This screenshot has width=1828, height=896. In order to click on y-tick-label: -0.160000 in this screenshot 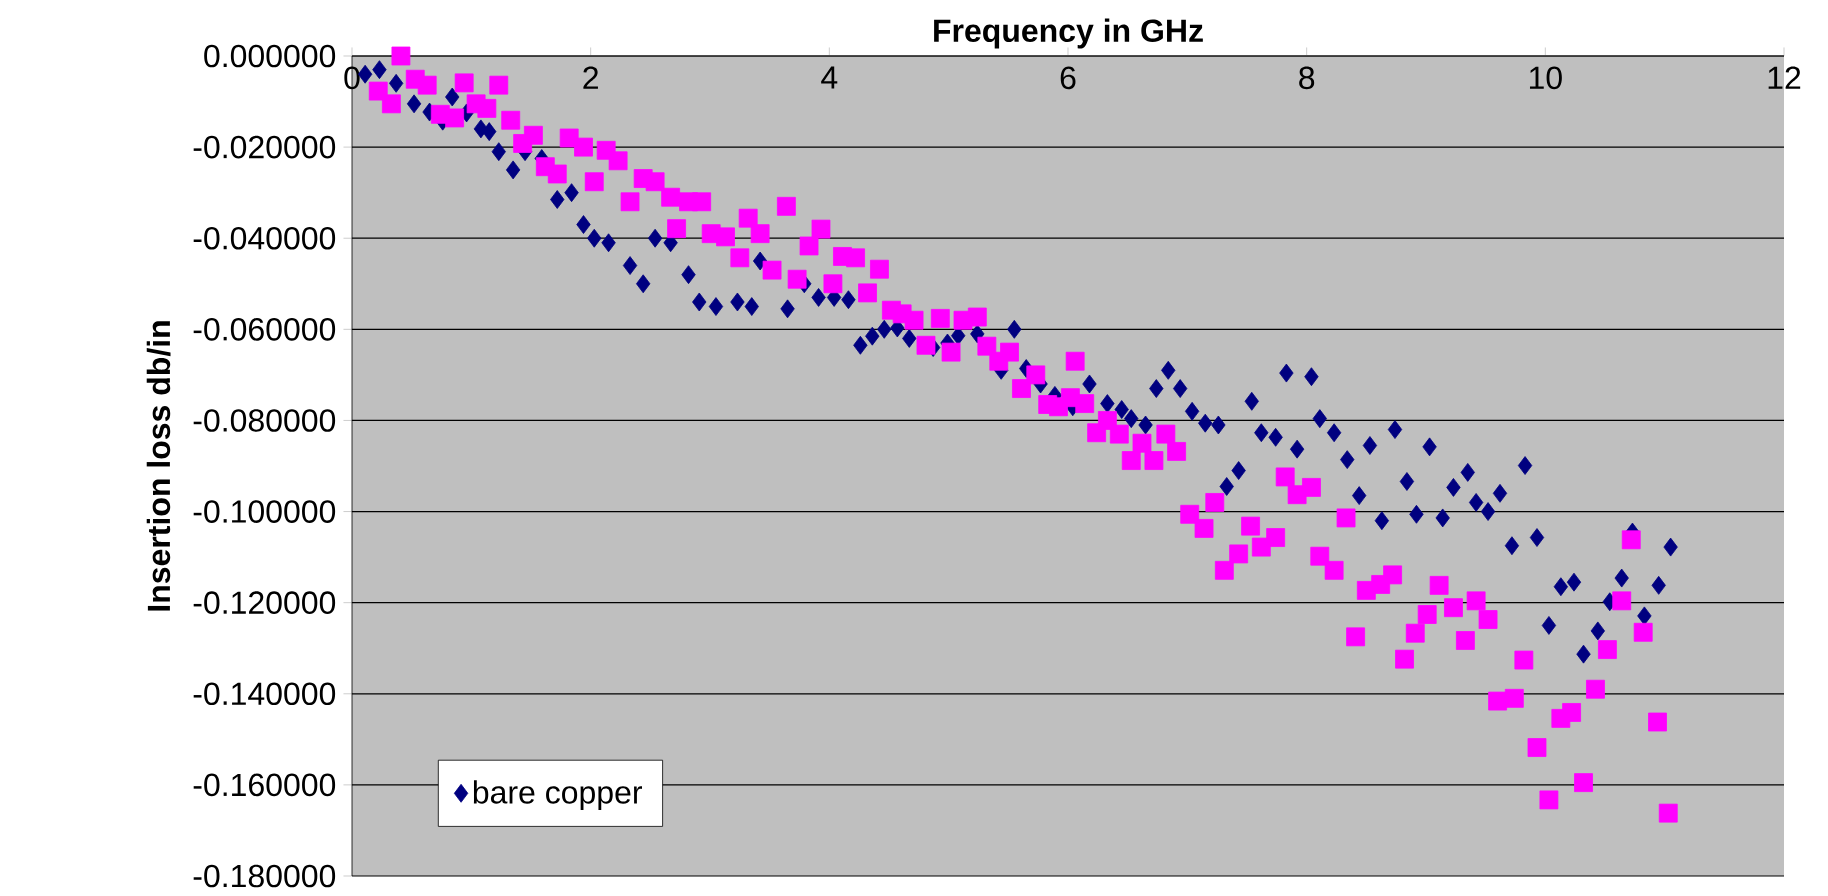, I will do `click(264, 785)`.